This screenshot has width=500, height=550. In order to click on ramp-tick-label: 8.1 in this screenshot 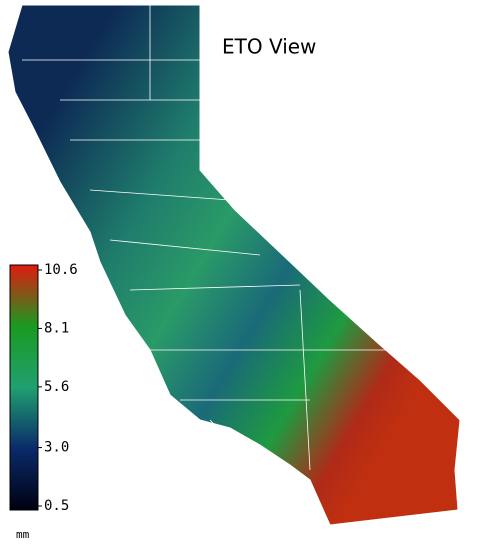, I will do `click(56, 328)`.